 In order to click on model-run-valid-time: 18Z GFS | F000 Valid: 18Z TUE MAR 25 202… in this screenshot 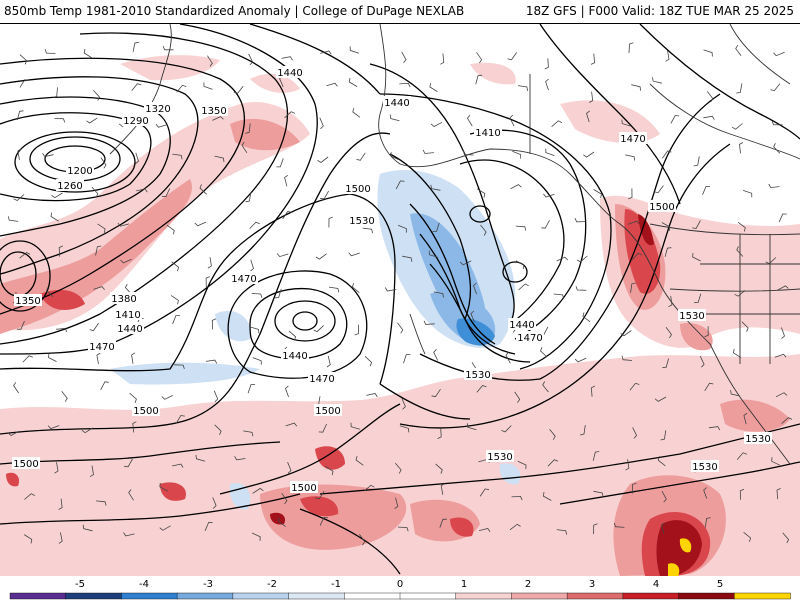, I will do `click(659, 11)`.